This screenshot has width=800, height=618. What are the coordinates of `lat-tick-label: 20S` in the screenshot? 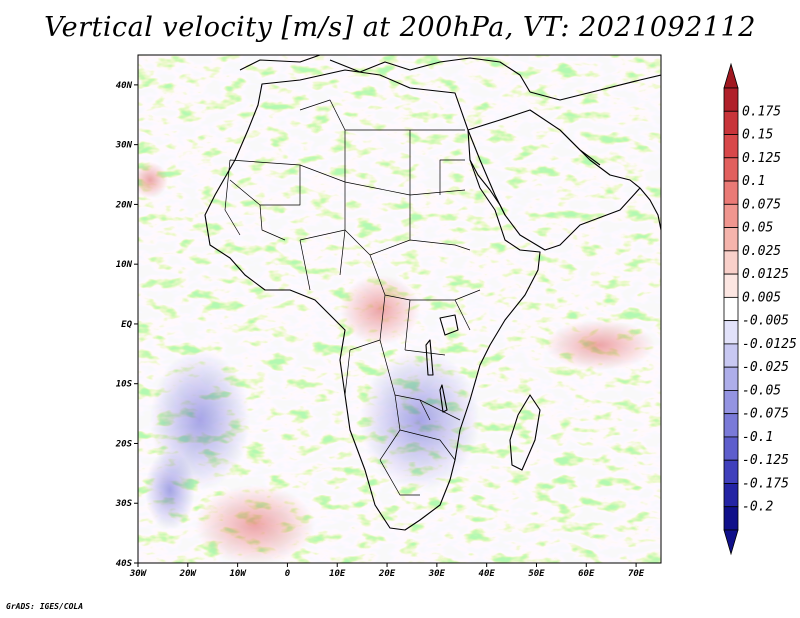 It's located at (124, 444).